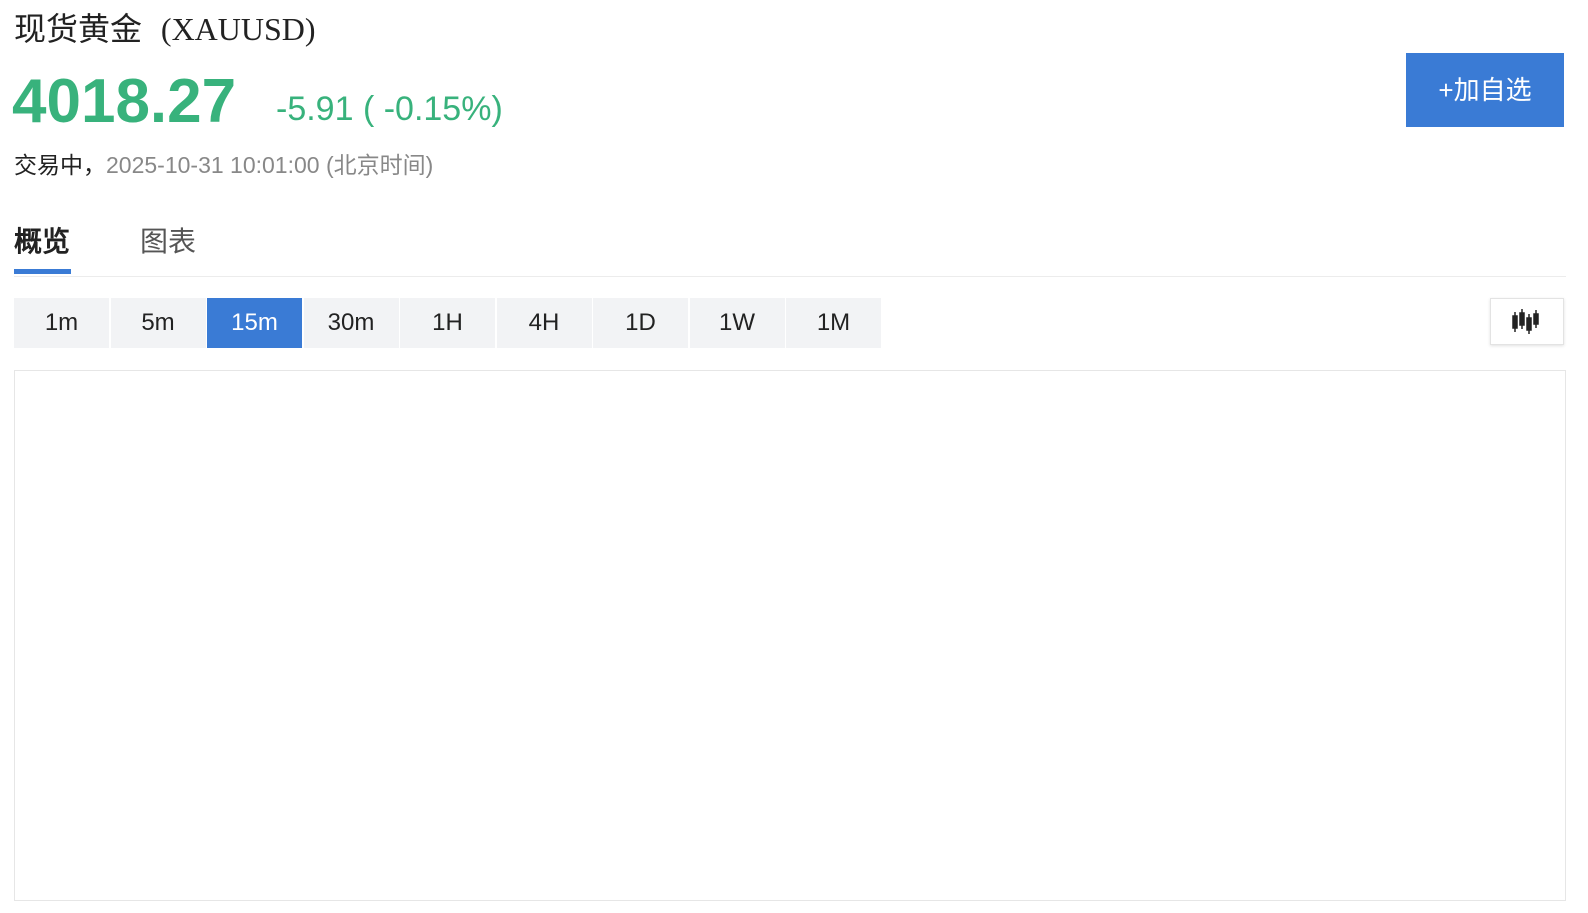 The height and width of the screenshot is (913, 1588). What do you see at coordinates (158, 323) in the screenshot?
I see `interval-button: 5m` at bounding box center [158, 323].